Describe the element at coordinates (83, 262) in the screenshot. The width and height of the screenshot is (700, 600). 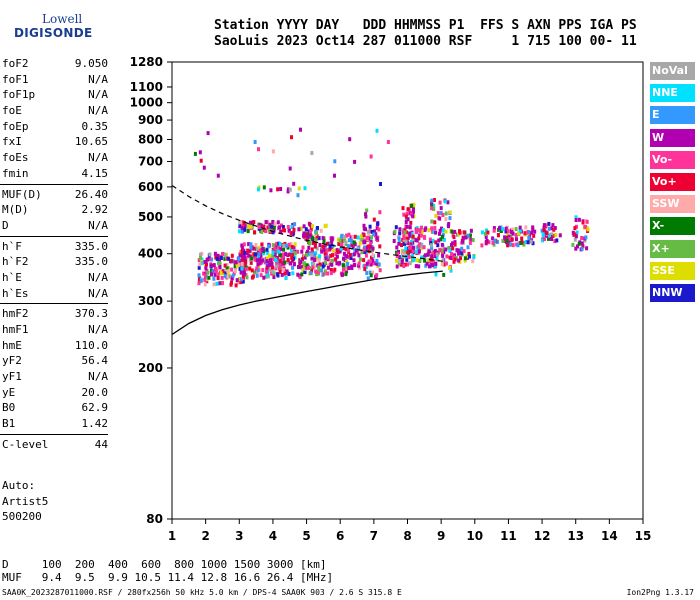
I see `param-row: h`F2 335.0` at that location.